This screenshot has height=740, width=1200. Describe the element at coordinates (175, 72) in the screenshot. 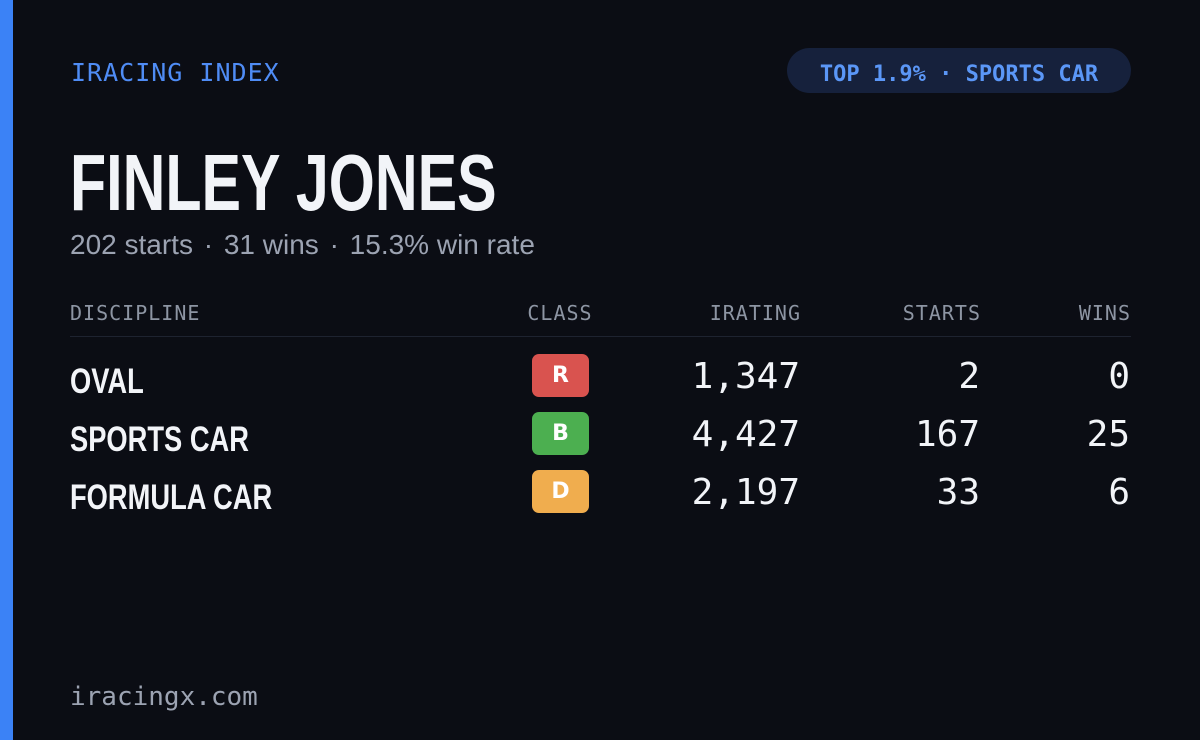

I see `brand-label: IRACING INDEX` at that location.